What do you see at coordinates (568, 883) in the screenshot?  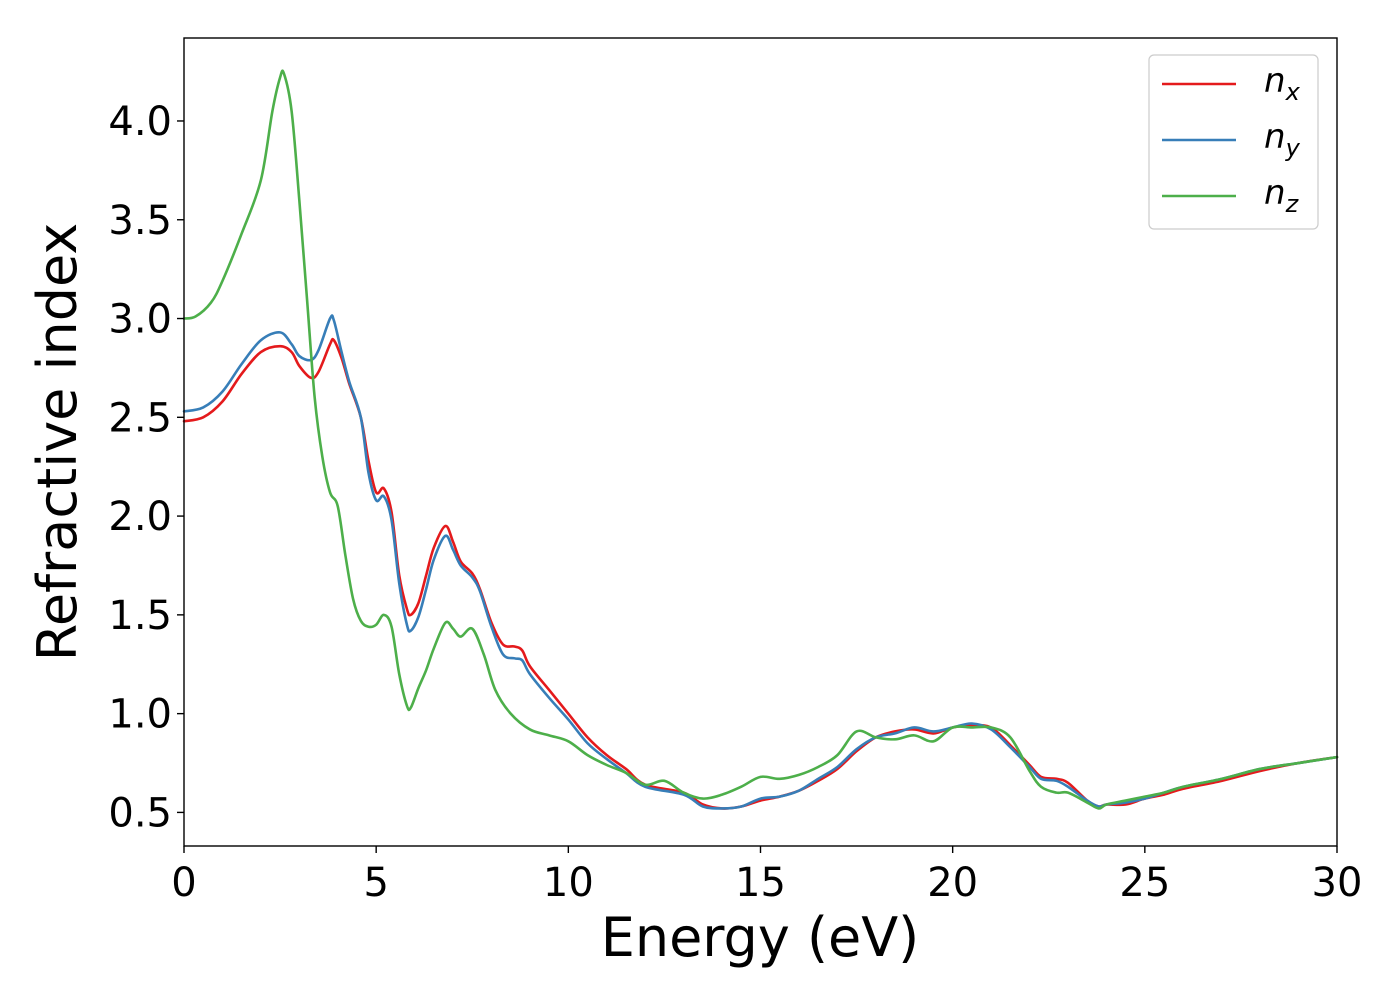 I see `x-tick-label: 10` at bounding box center [568, 883].